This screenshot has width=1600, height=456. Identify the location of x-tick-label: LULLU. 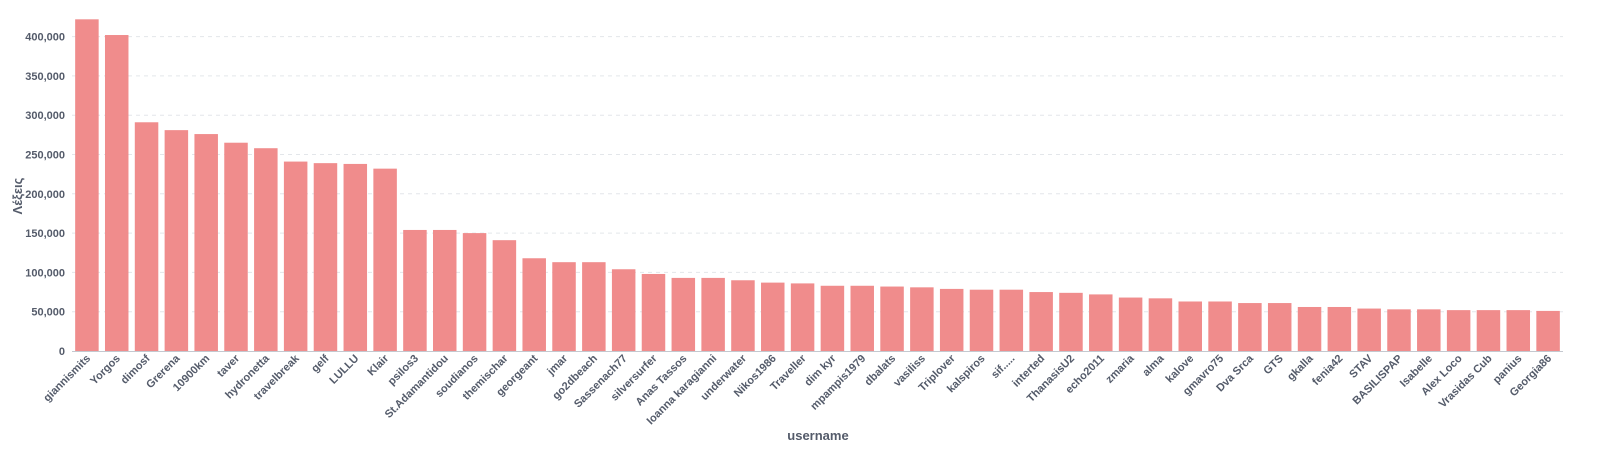
(344, 370).